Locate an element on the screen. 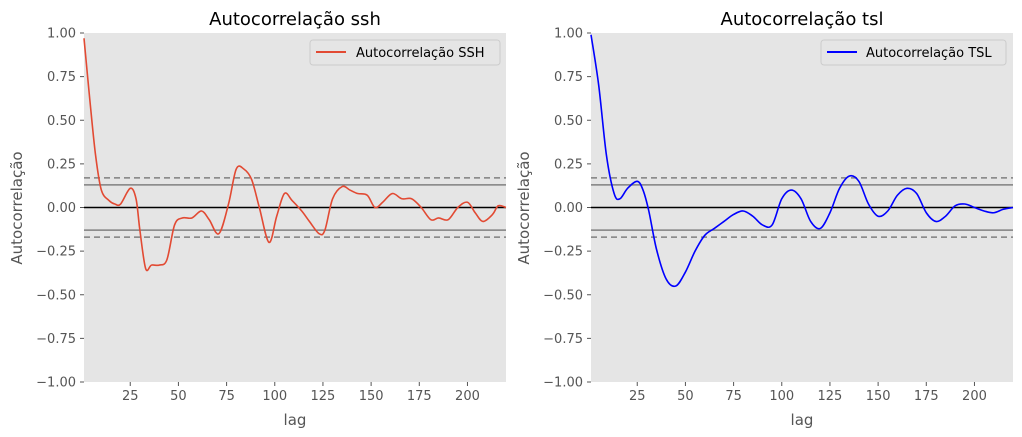  chart-title: Autocorrelação ssh is located at coordinates (295, 19).